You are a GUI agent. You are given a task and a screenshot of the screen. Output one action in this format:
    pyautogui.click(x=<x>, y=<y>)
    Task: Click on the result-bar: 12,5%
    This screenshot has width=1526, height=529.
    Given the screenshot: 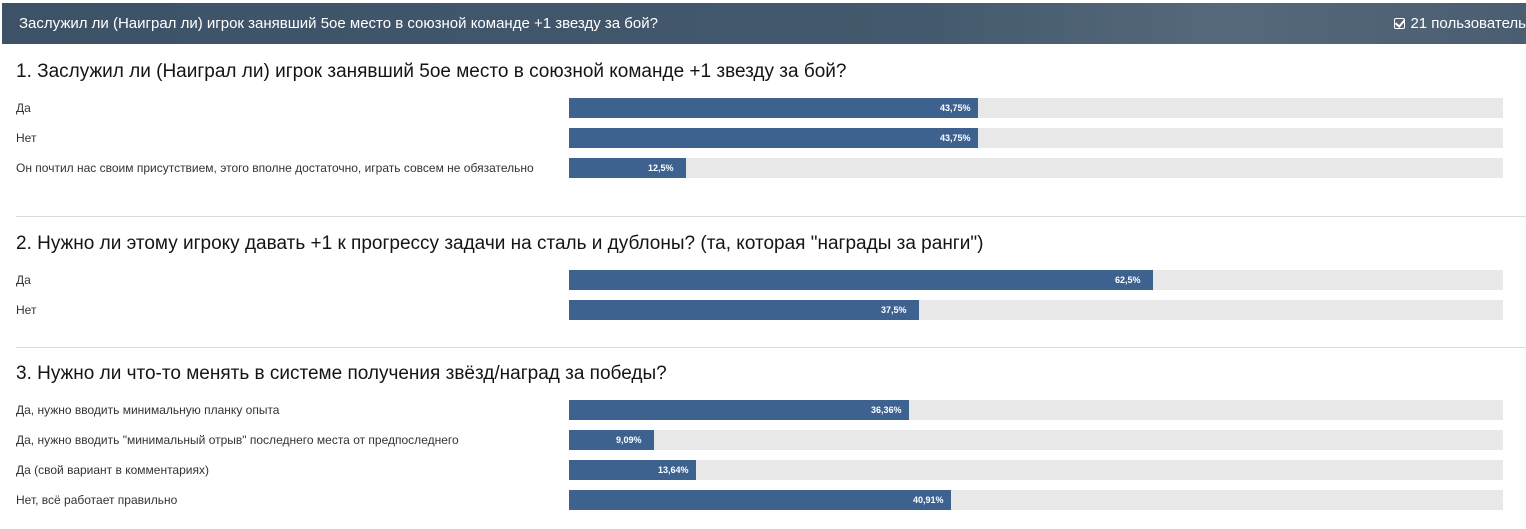 What is the action you would take?
    pyautogui.click(x=1036, y=168)
    